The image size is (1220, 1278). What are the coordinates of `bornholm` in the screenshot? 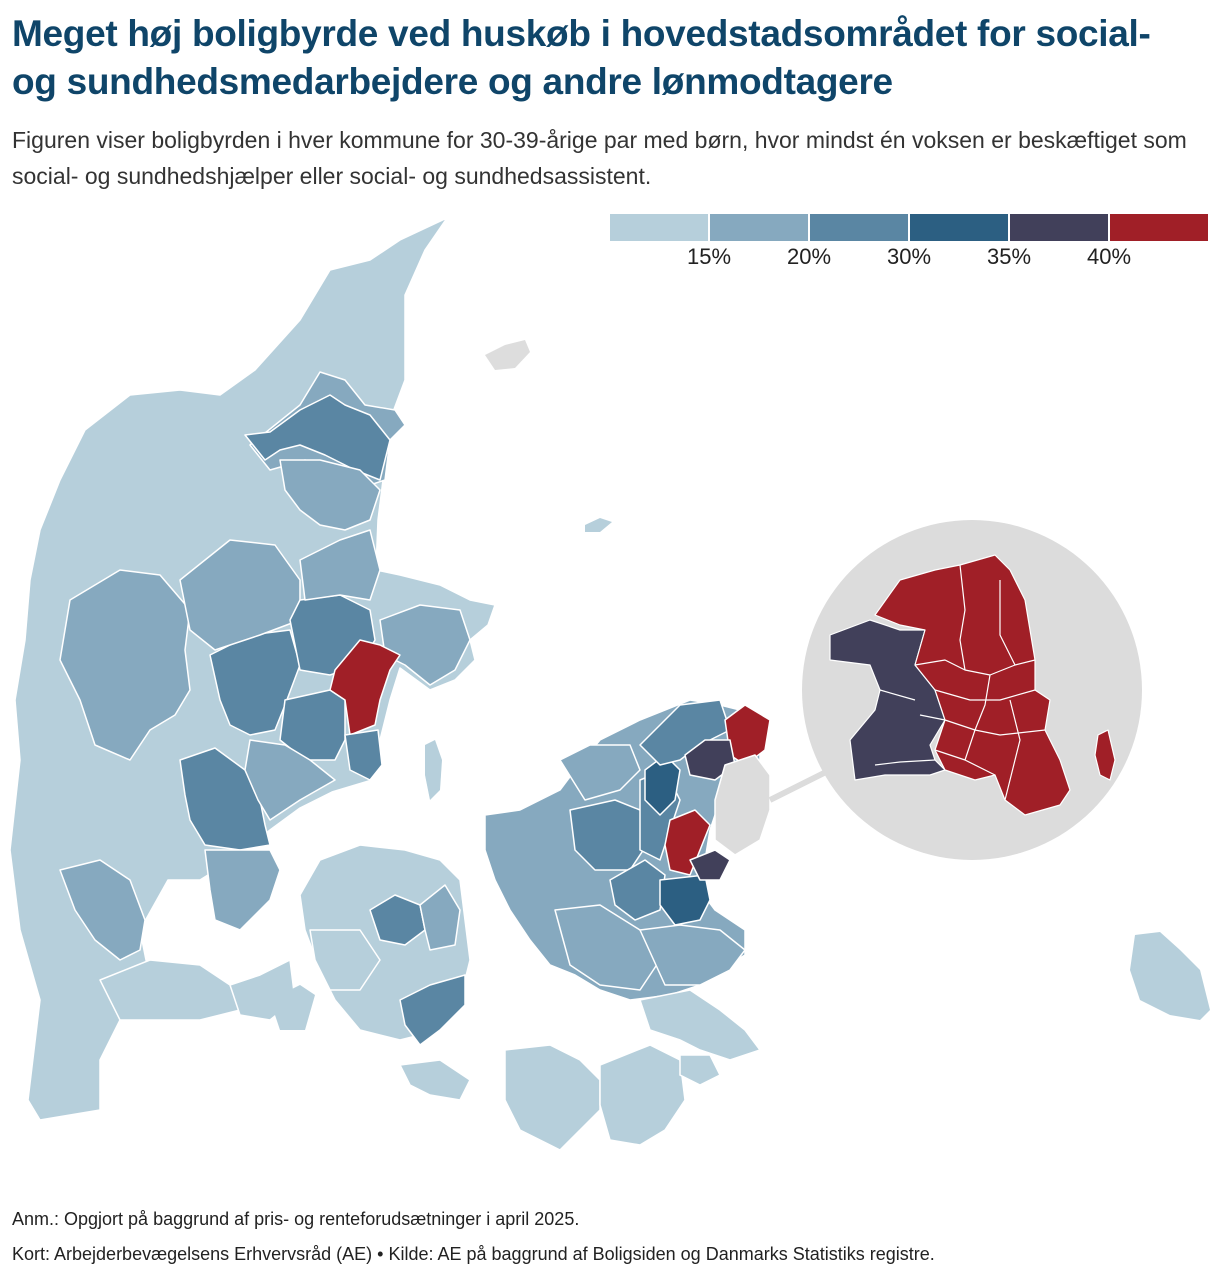 It's located at (1170, 976).